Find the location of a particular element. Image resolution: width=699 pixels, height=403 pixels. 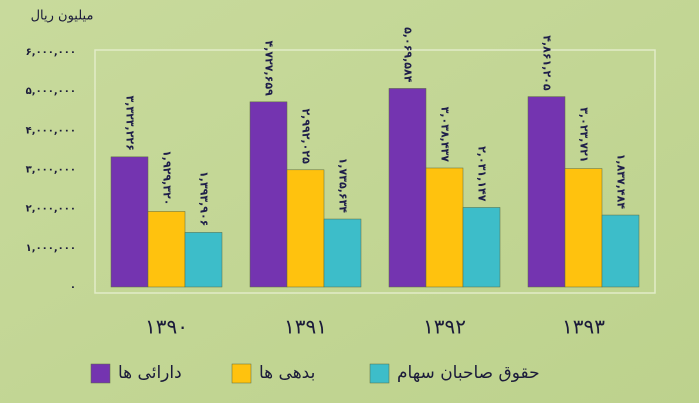

value-label: ۵,۰۶۹,۵۸۴ is located at coordinates (408, 55).